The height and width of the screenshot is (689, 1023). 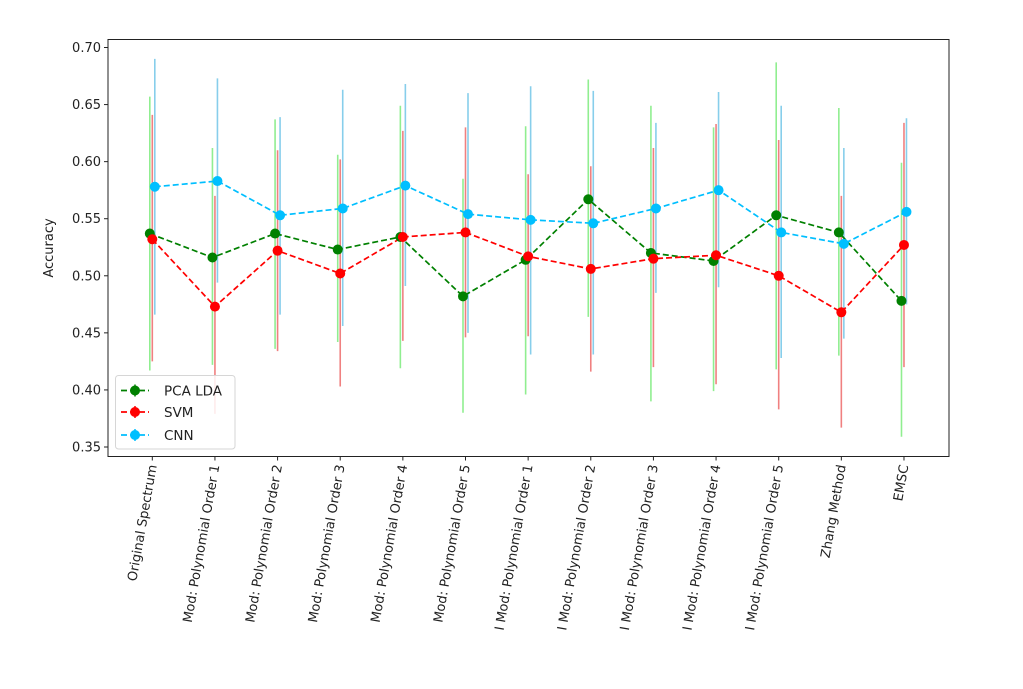 I want to click on legend-box, so click(x=175, y=412).